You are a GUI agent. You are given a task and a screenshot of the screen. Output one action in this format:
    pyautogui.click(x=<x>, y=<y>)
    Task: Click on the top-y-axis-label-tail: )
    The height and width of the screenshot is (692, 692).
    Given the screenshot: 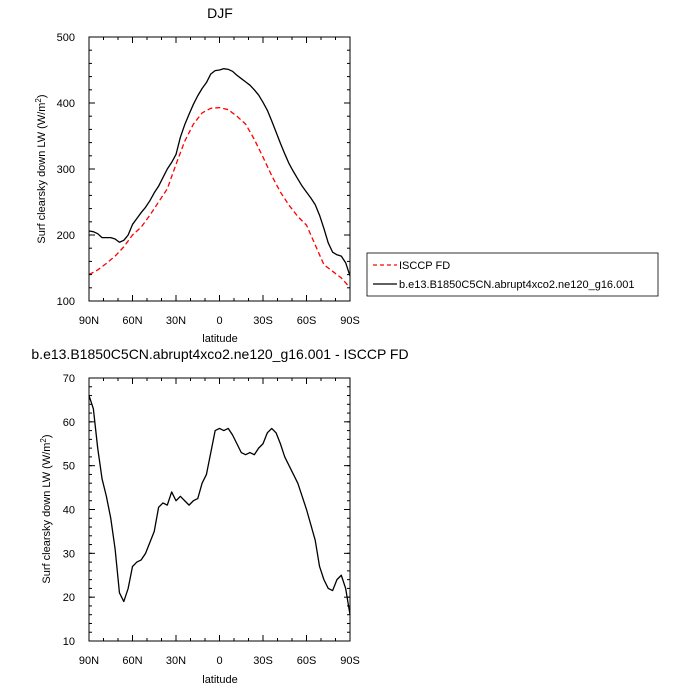 What is the action you would take?
    pyautogui.click(x=42, y=96)
    